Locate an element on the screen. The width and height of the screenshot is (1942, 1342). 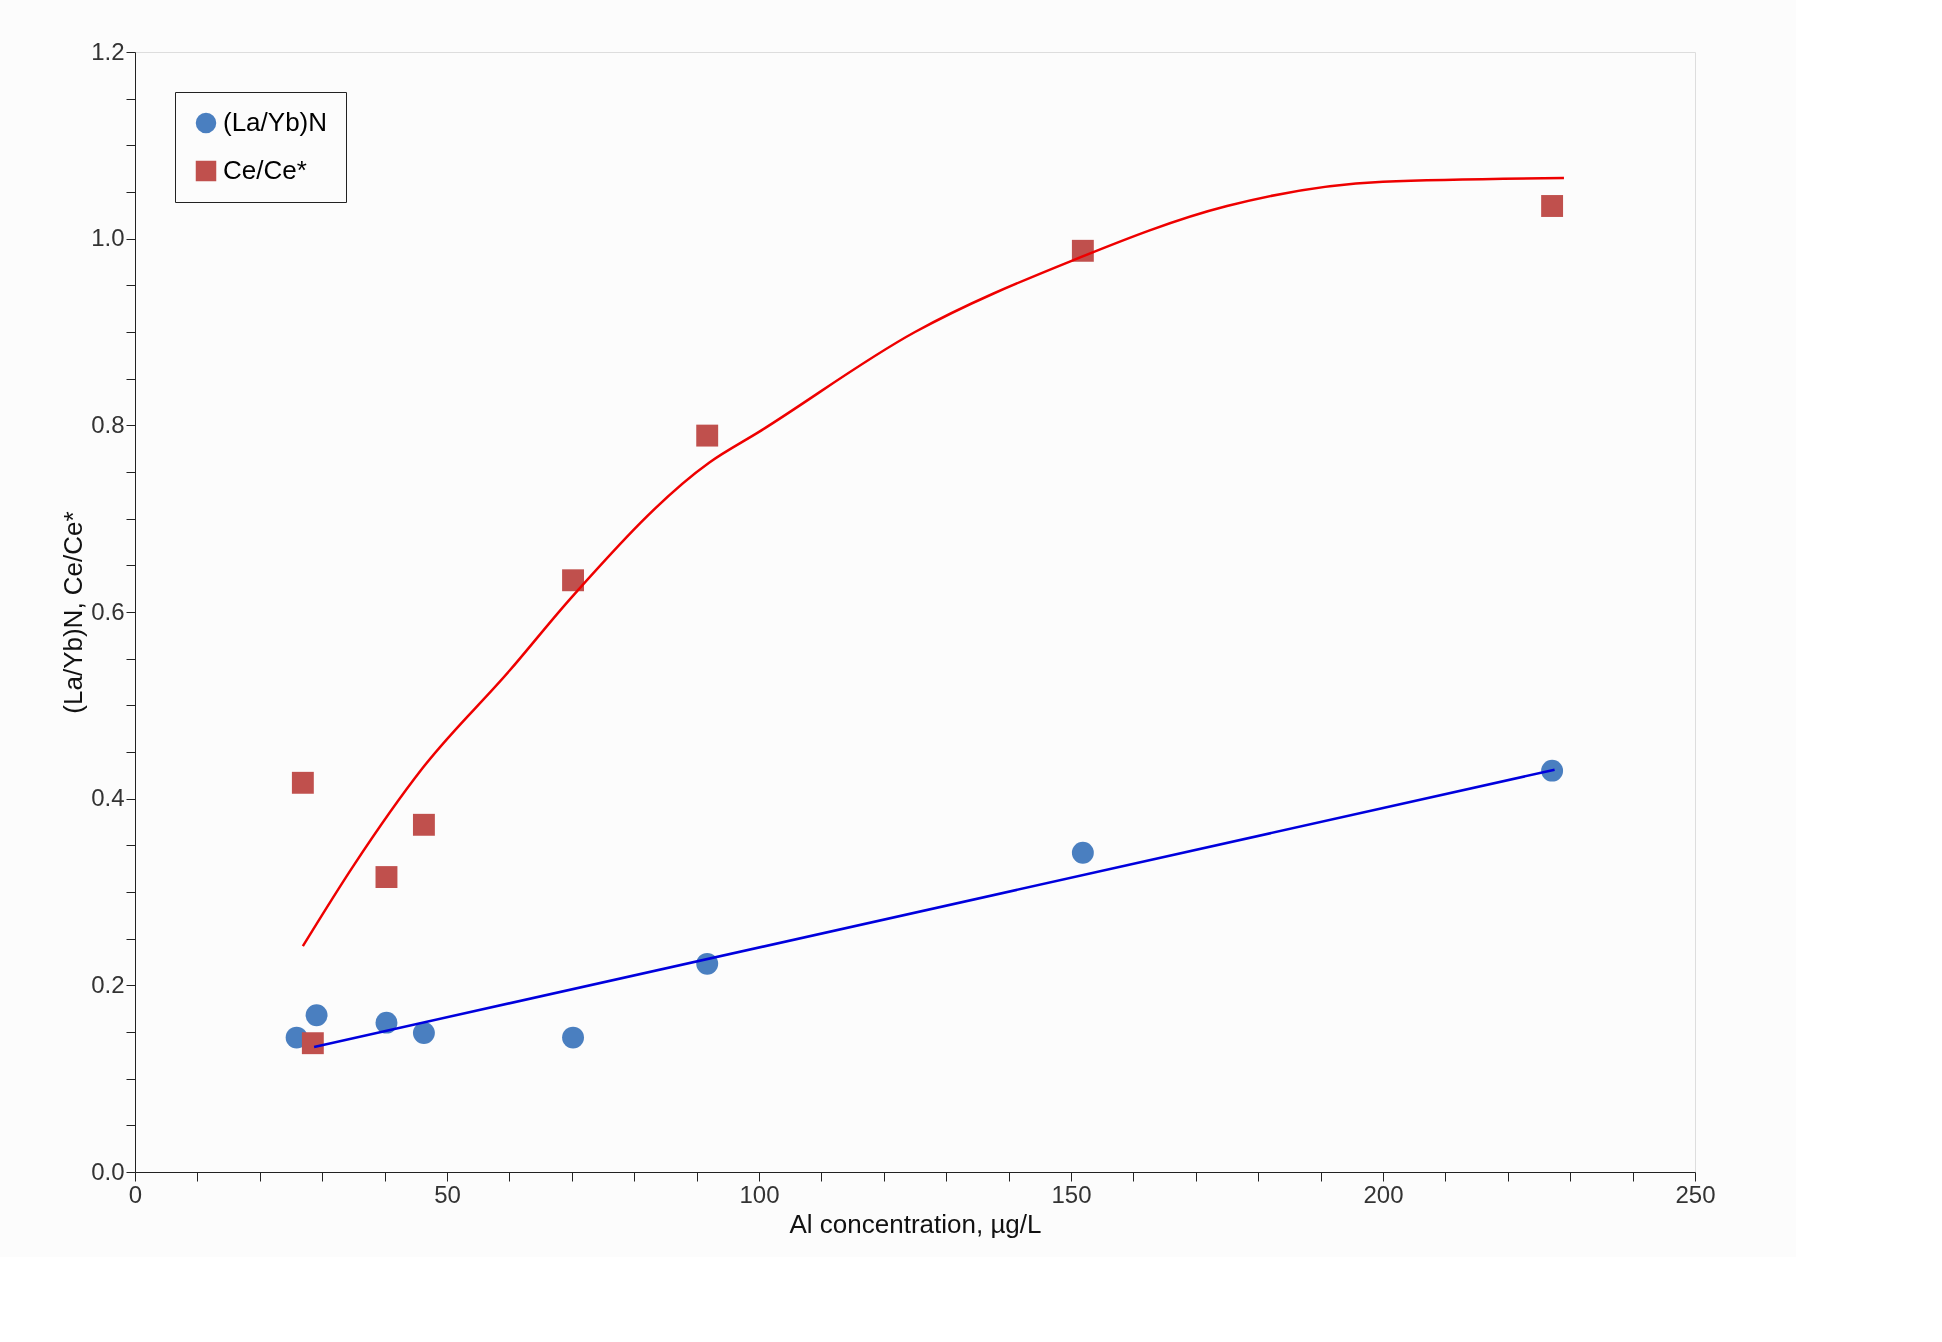
legend-label: Ce/Ce* is located at coordinates (265, 170).